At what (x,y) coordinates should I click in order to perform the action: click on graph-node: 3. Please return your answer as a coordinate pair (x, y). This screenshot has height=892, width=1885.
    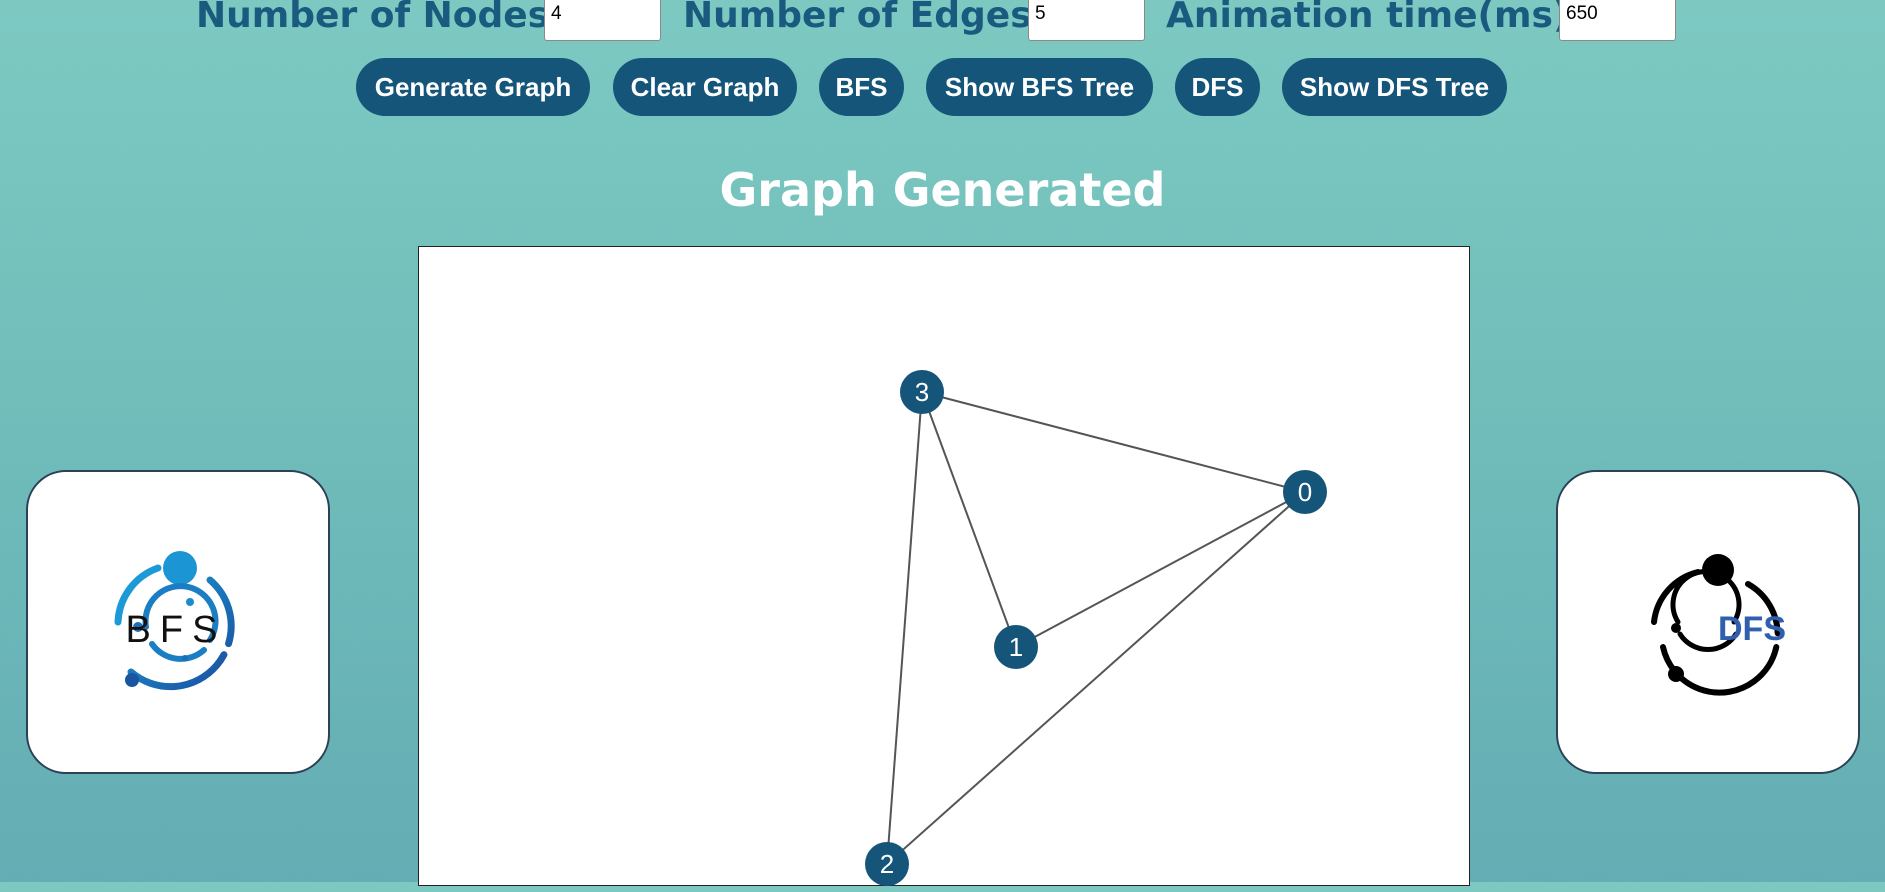
    Looking at the image, I should click on (922, 392).